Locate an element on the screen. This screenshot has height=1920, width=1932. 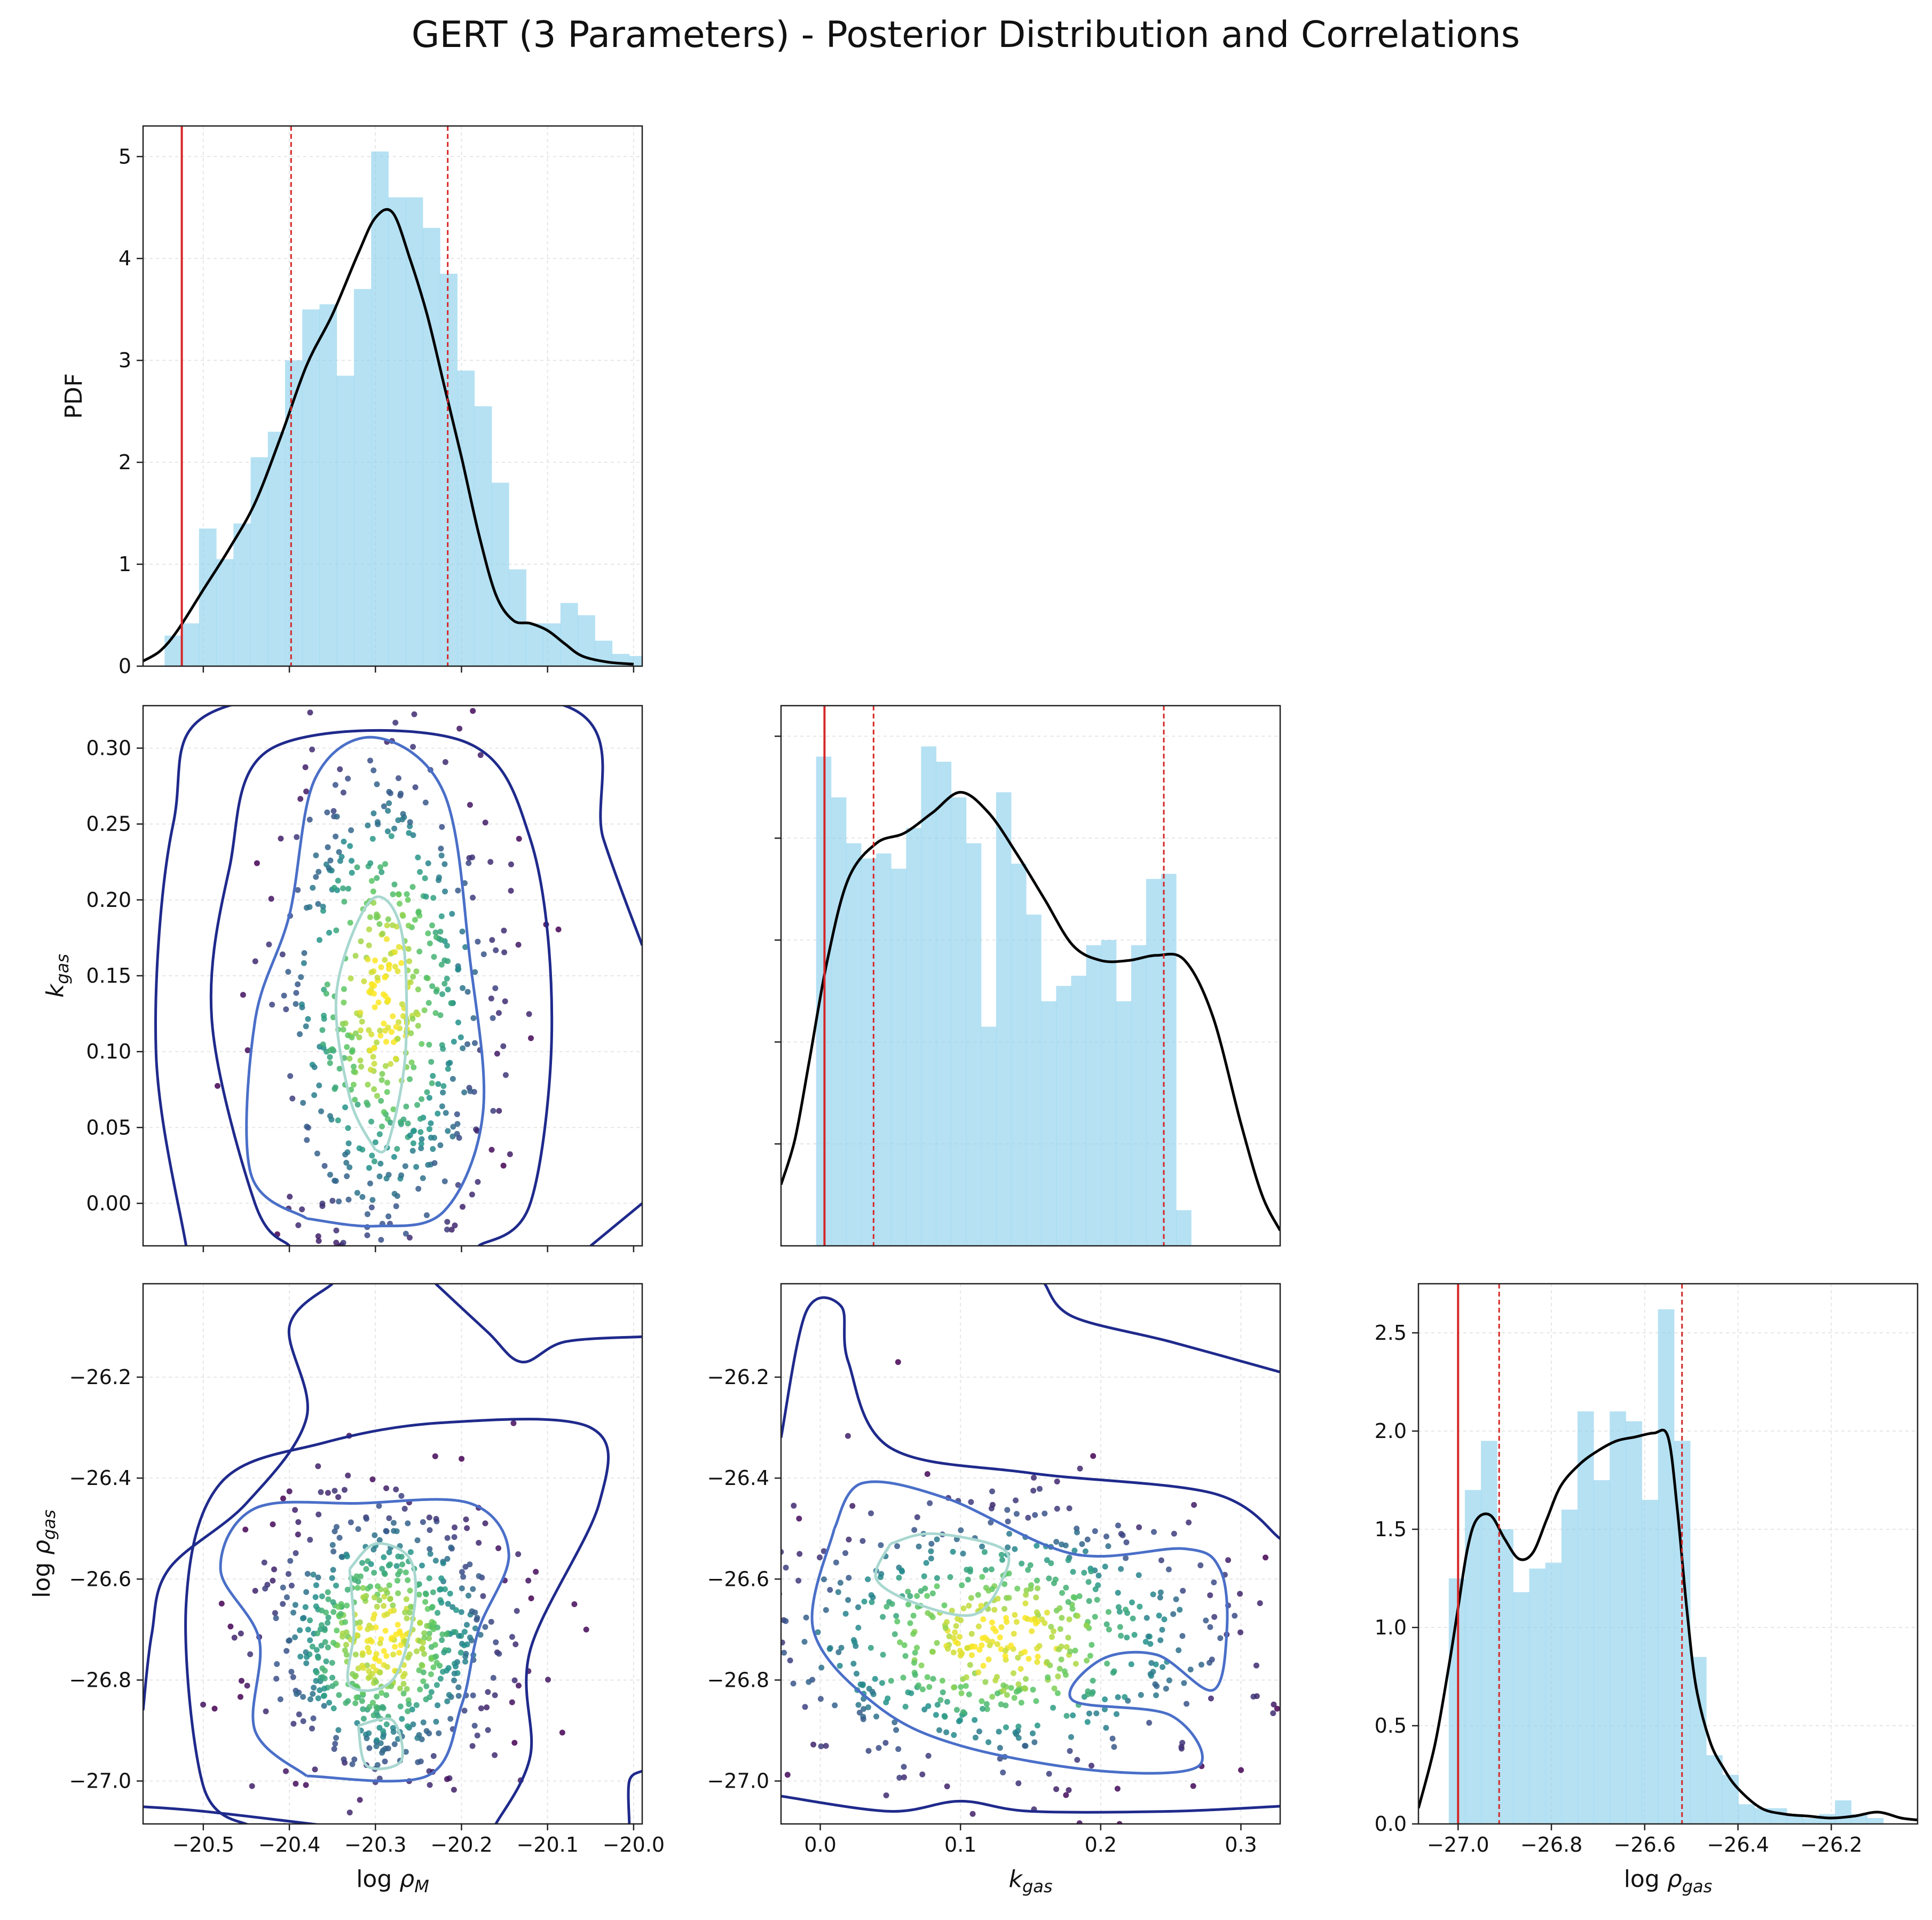
contour-inner is located at coordinates (943, 1574).